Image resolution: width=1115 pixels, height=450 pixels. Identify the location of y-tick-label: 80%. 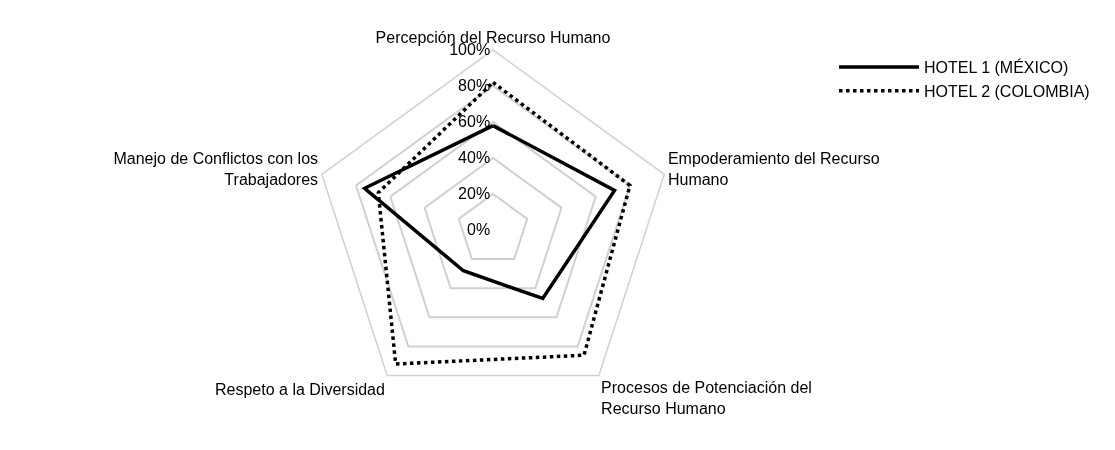
(474, 86).